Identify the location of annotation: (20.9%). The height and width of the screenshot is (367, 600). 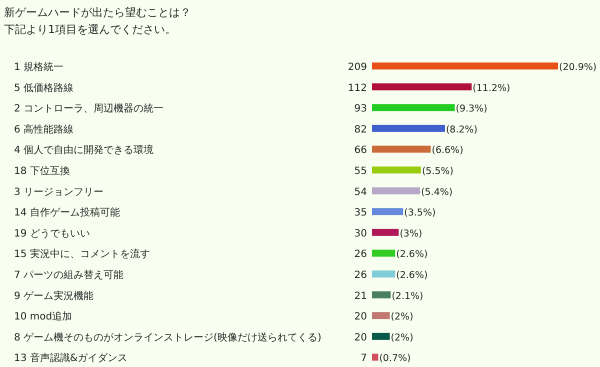
(578, 67).